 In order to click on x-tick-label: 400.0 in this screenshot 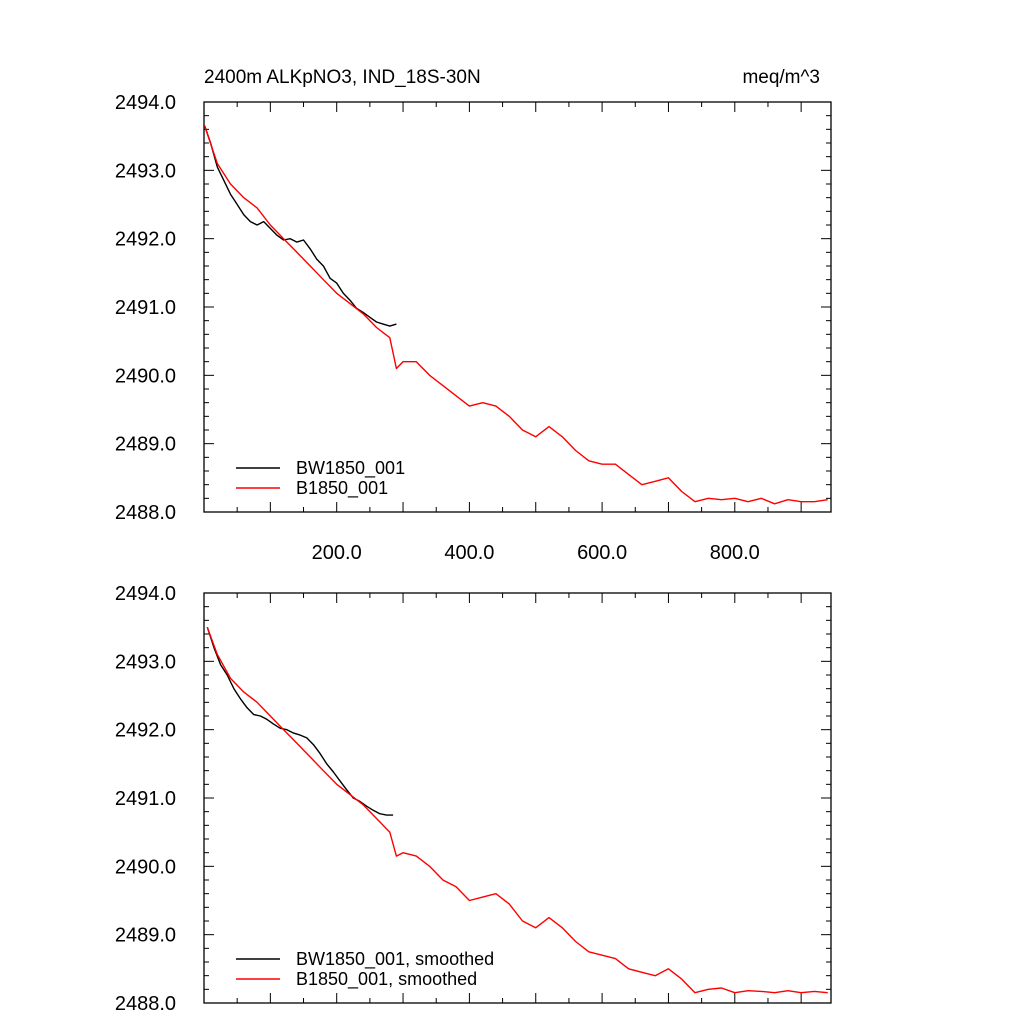, I will do `click(469, 553)`.